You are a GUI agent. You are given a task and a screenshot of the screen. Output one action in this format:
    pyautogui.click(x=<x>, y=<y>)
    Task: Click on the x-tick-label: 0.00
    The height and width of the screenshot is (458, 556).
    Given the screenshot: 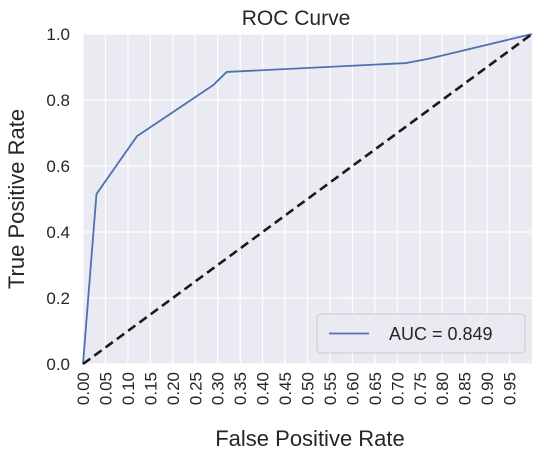 What is the action you would take?
    pyautogui.click(x=83, y=388)
    